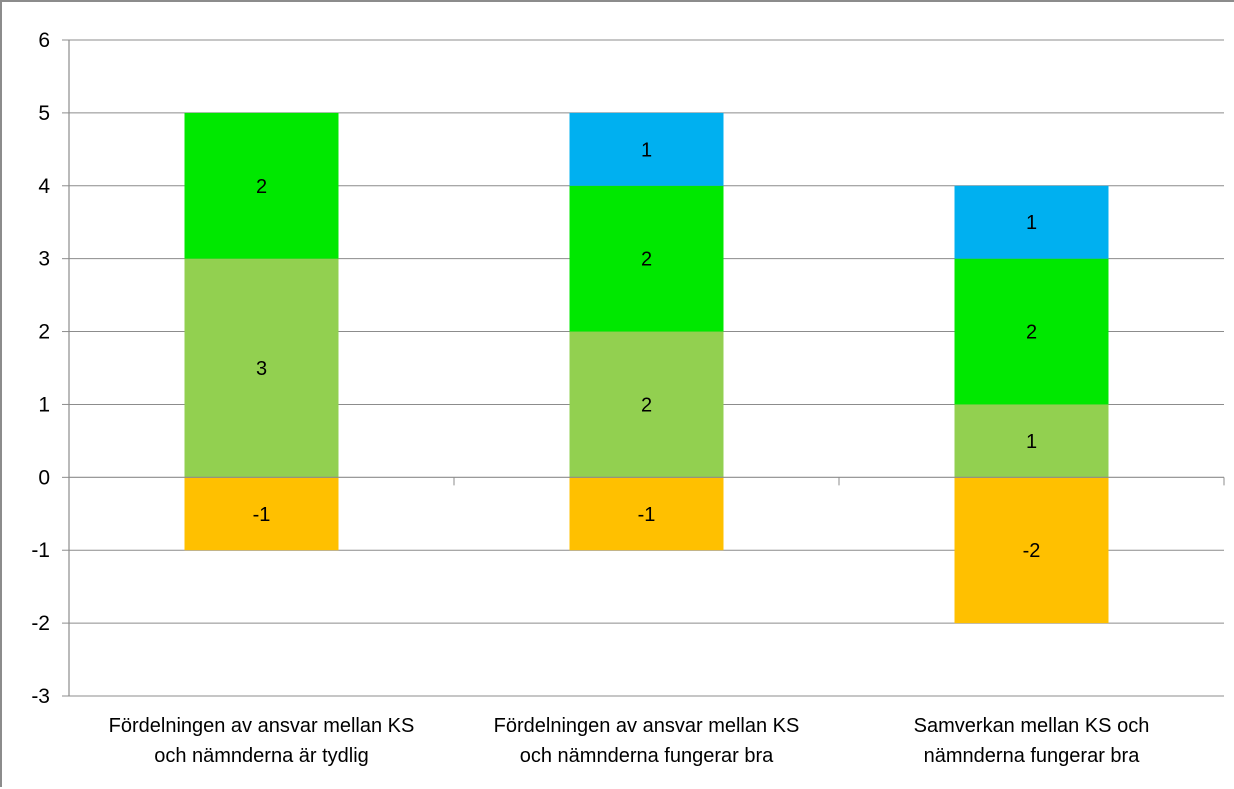 This screenshot has width=1234, height=789. Describe the element at coordinates (44, 186) in the screenshot. I see `y-tick-label: 4` at that location.